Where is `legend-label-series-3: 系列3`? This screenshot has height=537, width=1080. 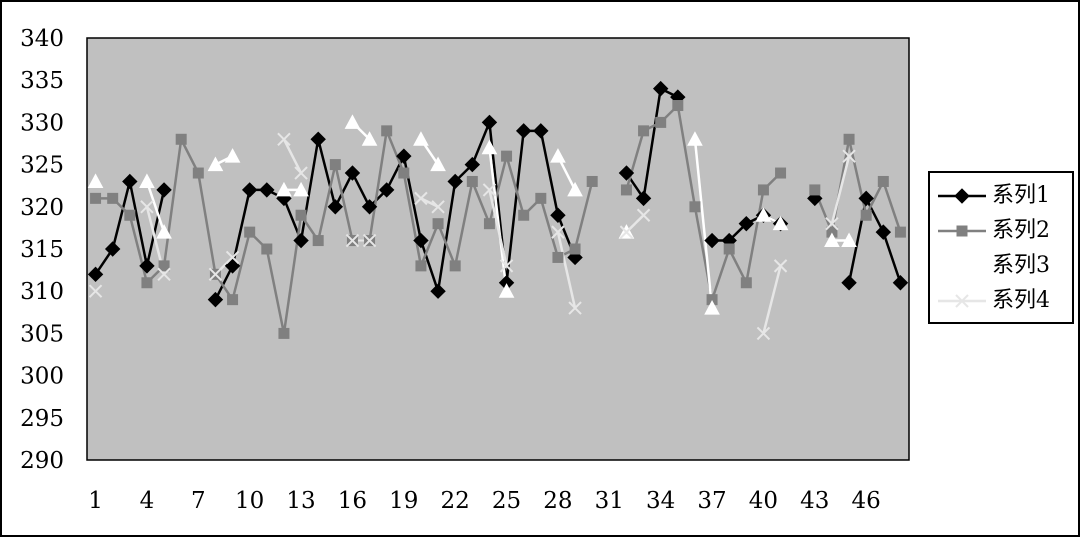
legend-label-series-3: 系列3 is located at coordinates (1021, 265).